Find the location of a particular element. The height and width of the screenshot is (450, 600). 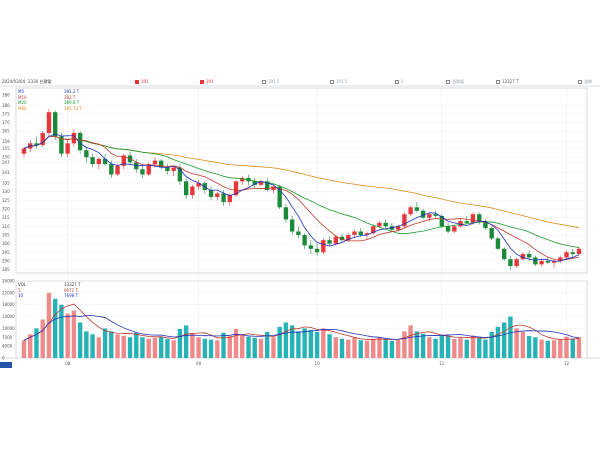

volume-tick-label: 26000 is located at coordinates (8, 281).